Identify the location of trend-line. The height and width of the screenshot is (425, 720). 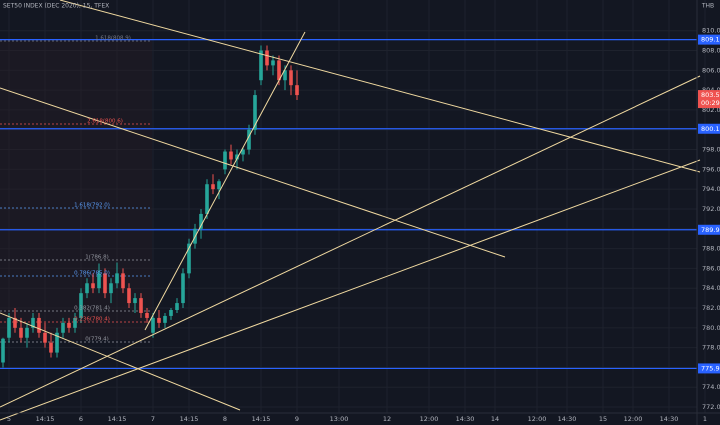
(120, 361).